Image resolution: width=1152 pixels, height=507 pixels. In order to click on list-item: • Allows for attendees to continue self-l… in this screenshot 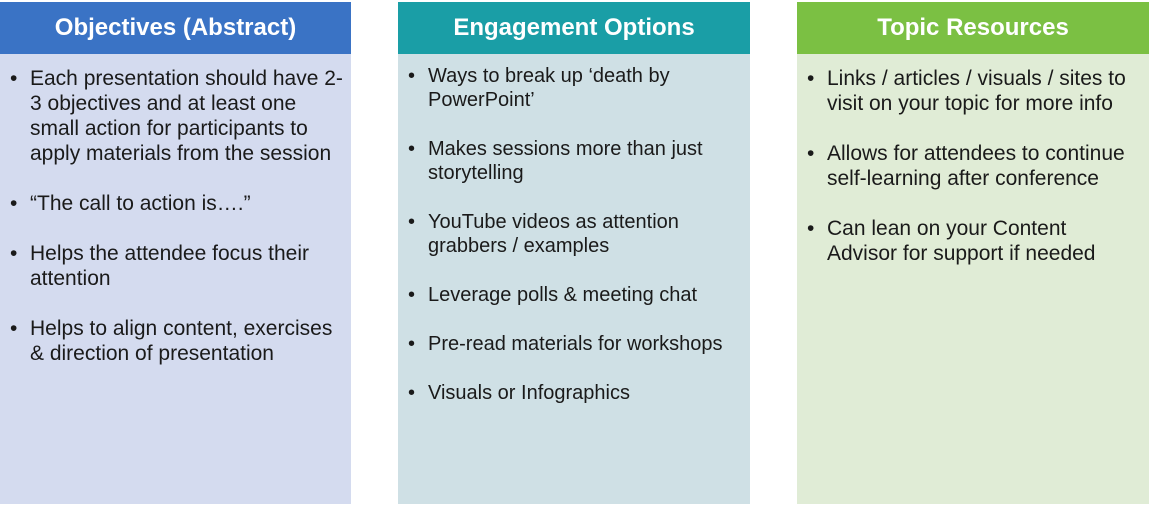, I will do `click(966, 166)`.